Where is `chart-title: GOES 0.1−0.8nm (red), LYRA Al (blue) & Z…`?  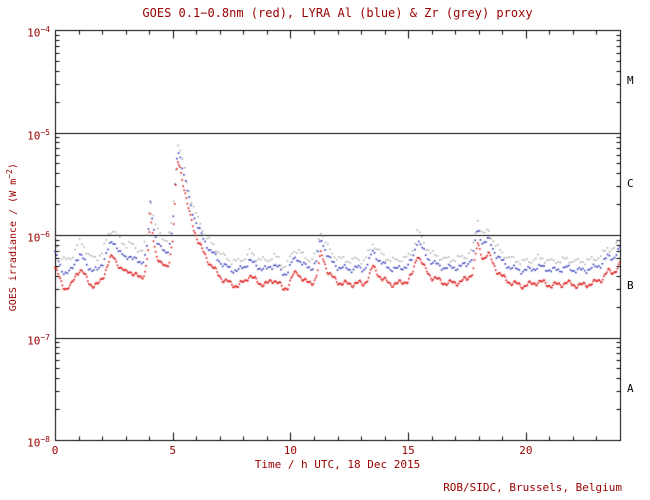 chart-title: GOES 0.1−0.8nm (red), LYRA Al (blue) & Z… is located at coordinates (337, 13).